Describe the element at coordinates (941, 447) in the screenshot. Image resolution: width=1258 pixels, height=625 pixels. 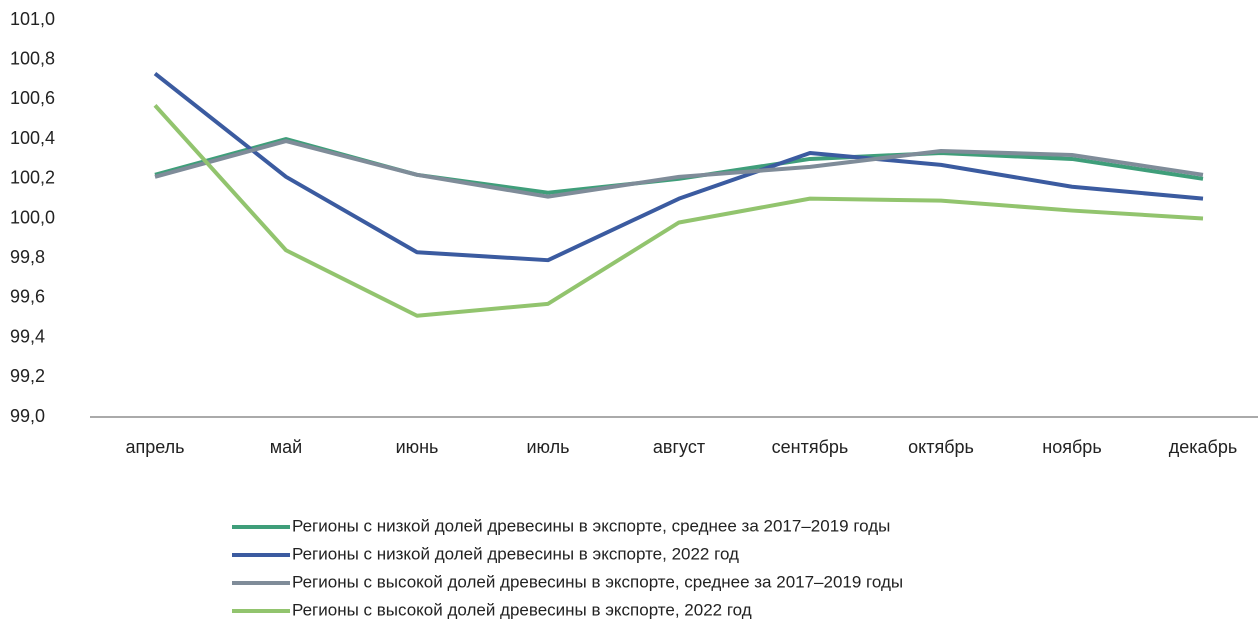
I see `x-tick-label: октябрь` at that location.